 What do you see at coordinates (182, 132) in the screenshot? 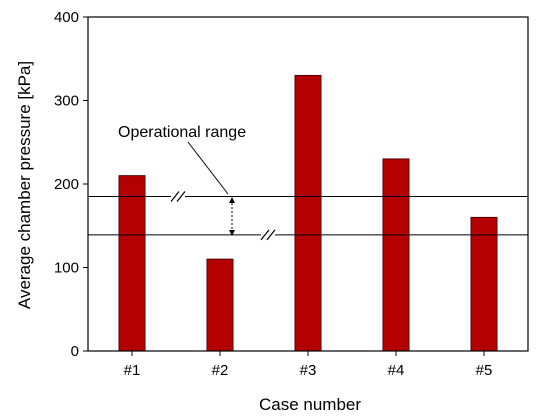
I see `annotation-text: Operational range` at bounding box center [182, 132].